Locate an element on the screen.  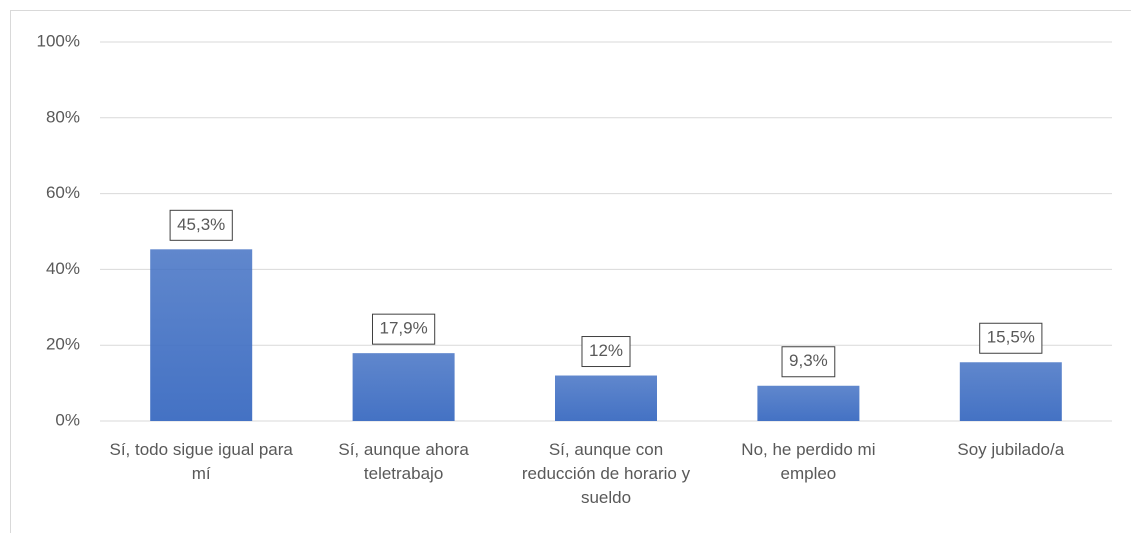
data-label: 17,9% is located at coordinates (403, 328).